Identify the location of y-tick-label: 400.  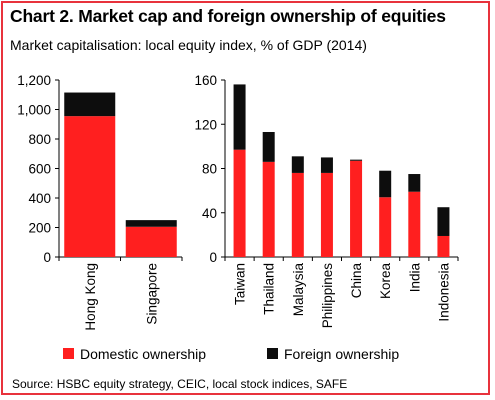
(39, 198).